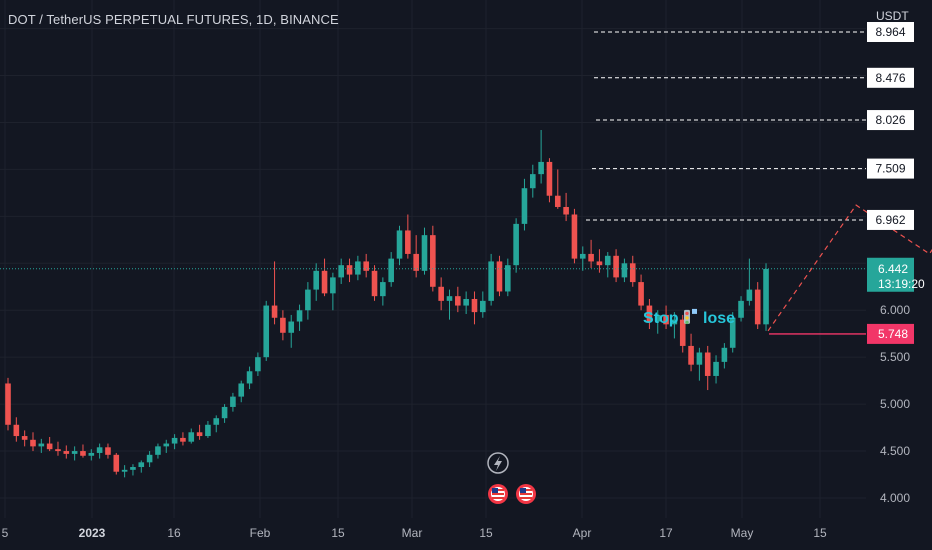 The width and height of the screenshot is (932, 550). I want to click on target-level-label-3: 8.476, so click(890, 78).